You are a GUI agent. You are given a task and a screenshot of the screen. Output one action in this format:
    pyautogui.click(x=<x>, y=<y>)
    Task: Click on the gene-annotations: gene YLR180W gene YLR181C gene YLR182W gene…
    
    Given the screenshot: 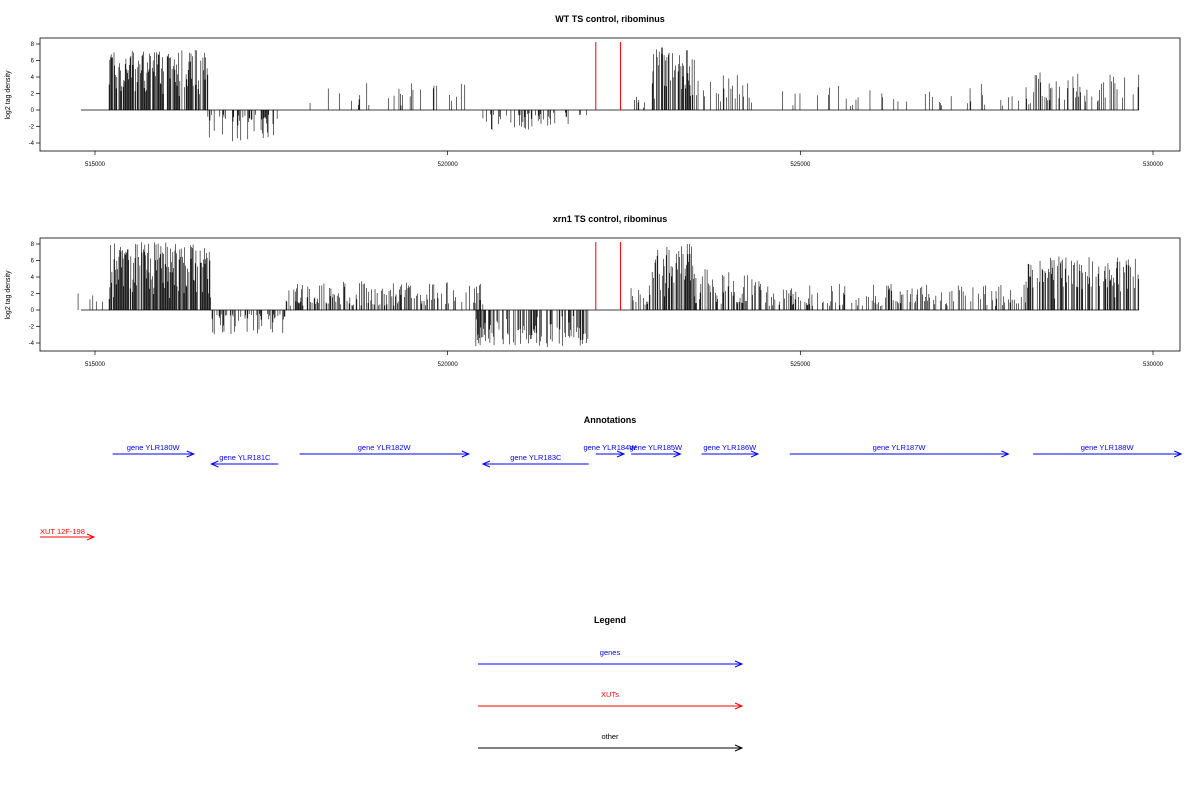 What is the action you would take?
    pyautogui.click(x=647, y=455)
    